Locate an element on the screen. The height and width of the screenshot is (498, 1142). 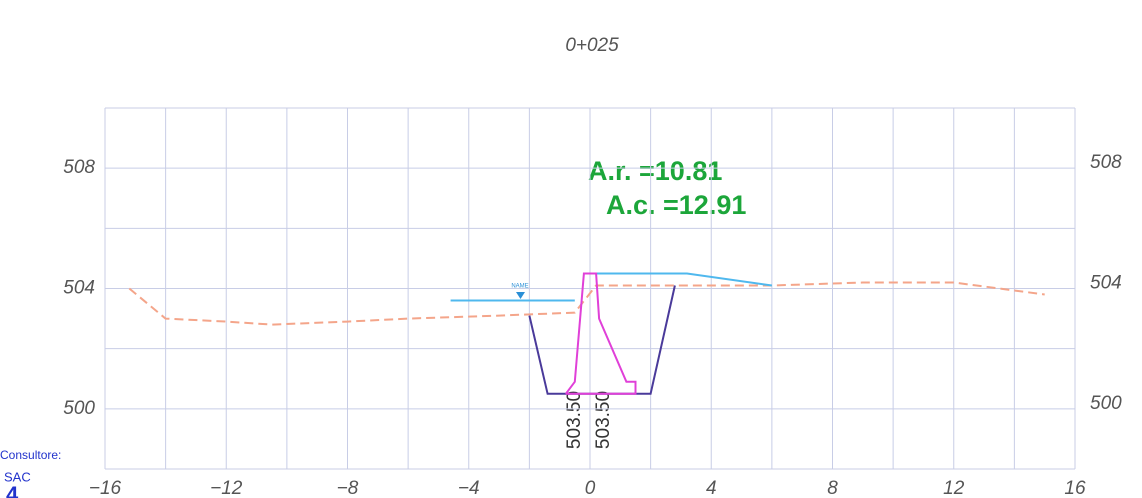
footer: 4 is located at coordinates (12, 490).